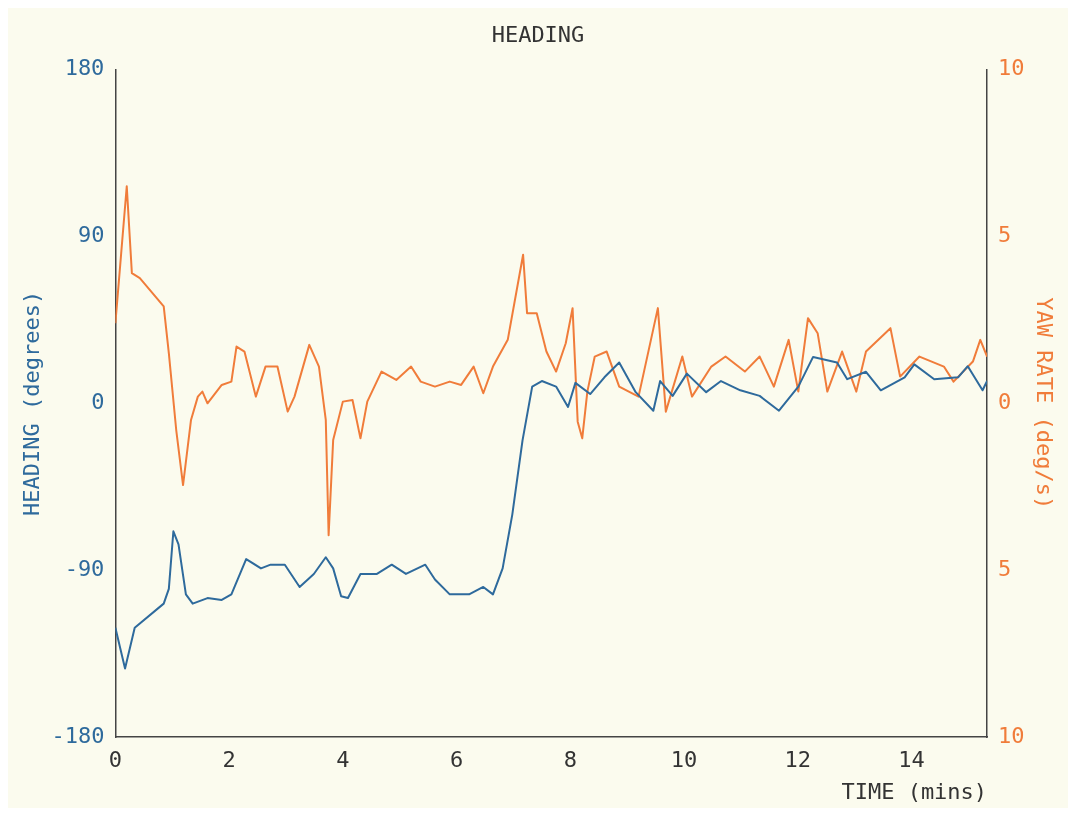 Image resolution: width=1079 pixels, height=818 pixels. I want to click on y-tick-label: 0, so click(98, 402).